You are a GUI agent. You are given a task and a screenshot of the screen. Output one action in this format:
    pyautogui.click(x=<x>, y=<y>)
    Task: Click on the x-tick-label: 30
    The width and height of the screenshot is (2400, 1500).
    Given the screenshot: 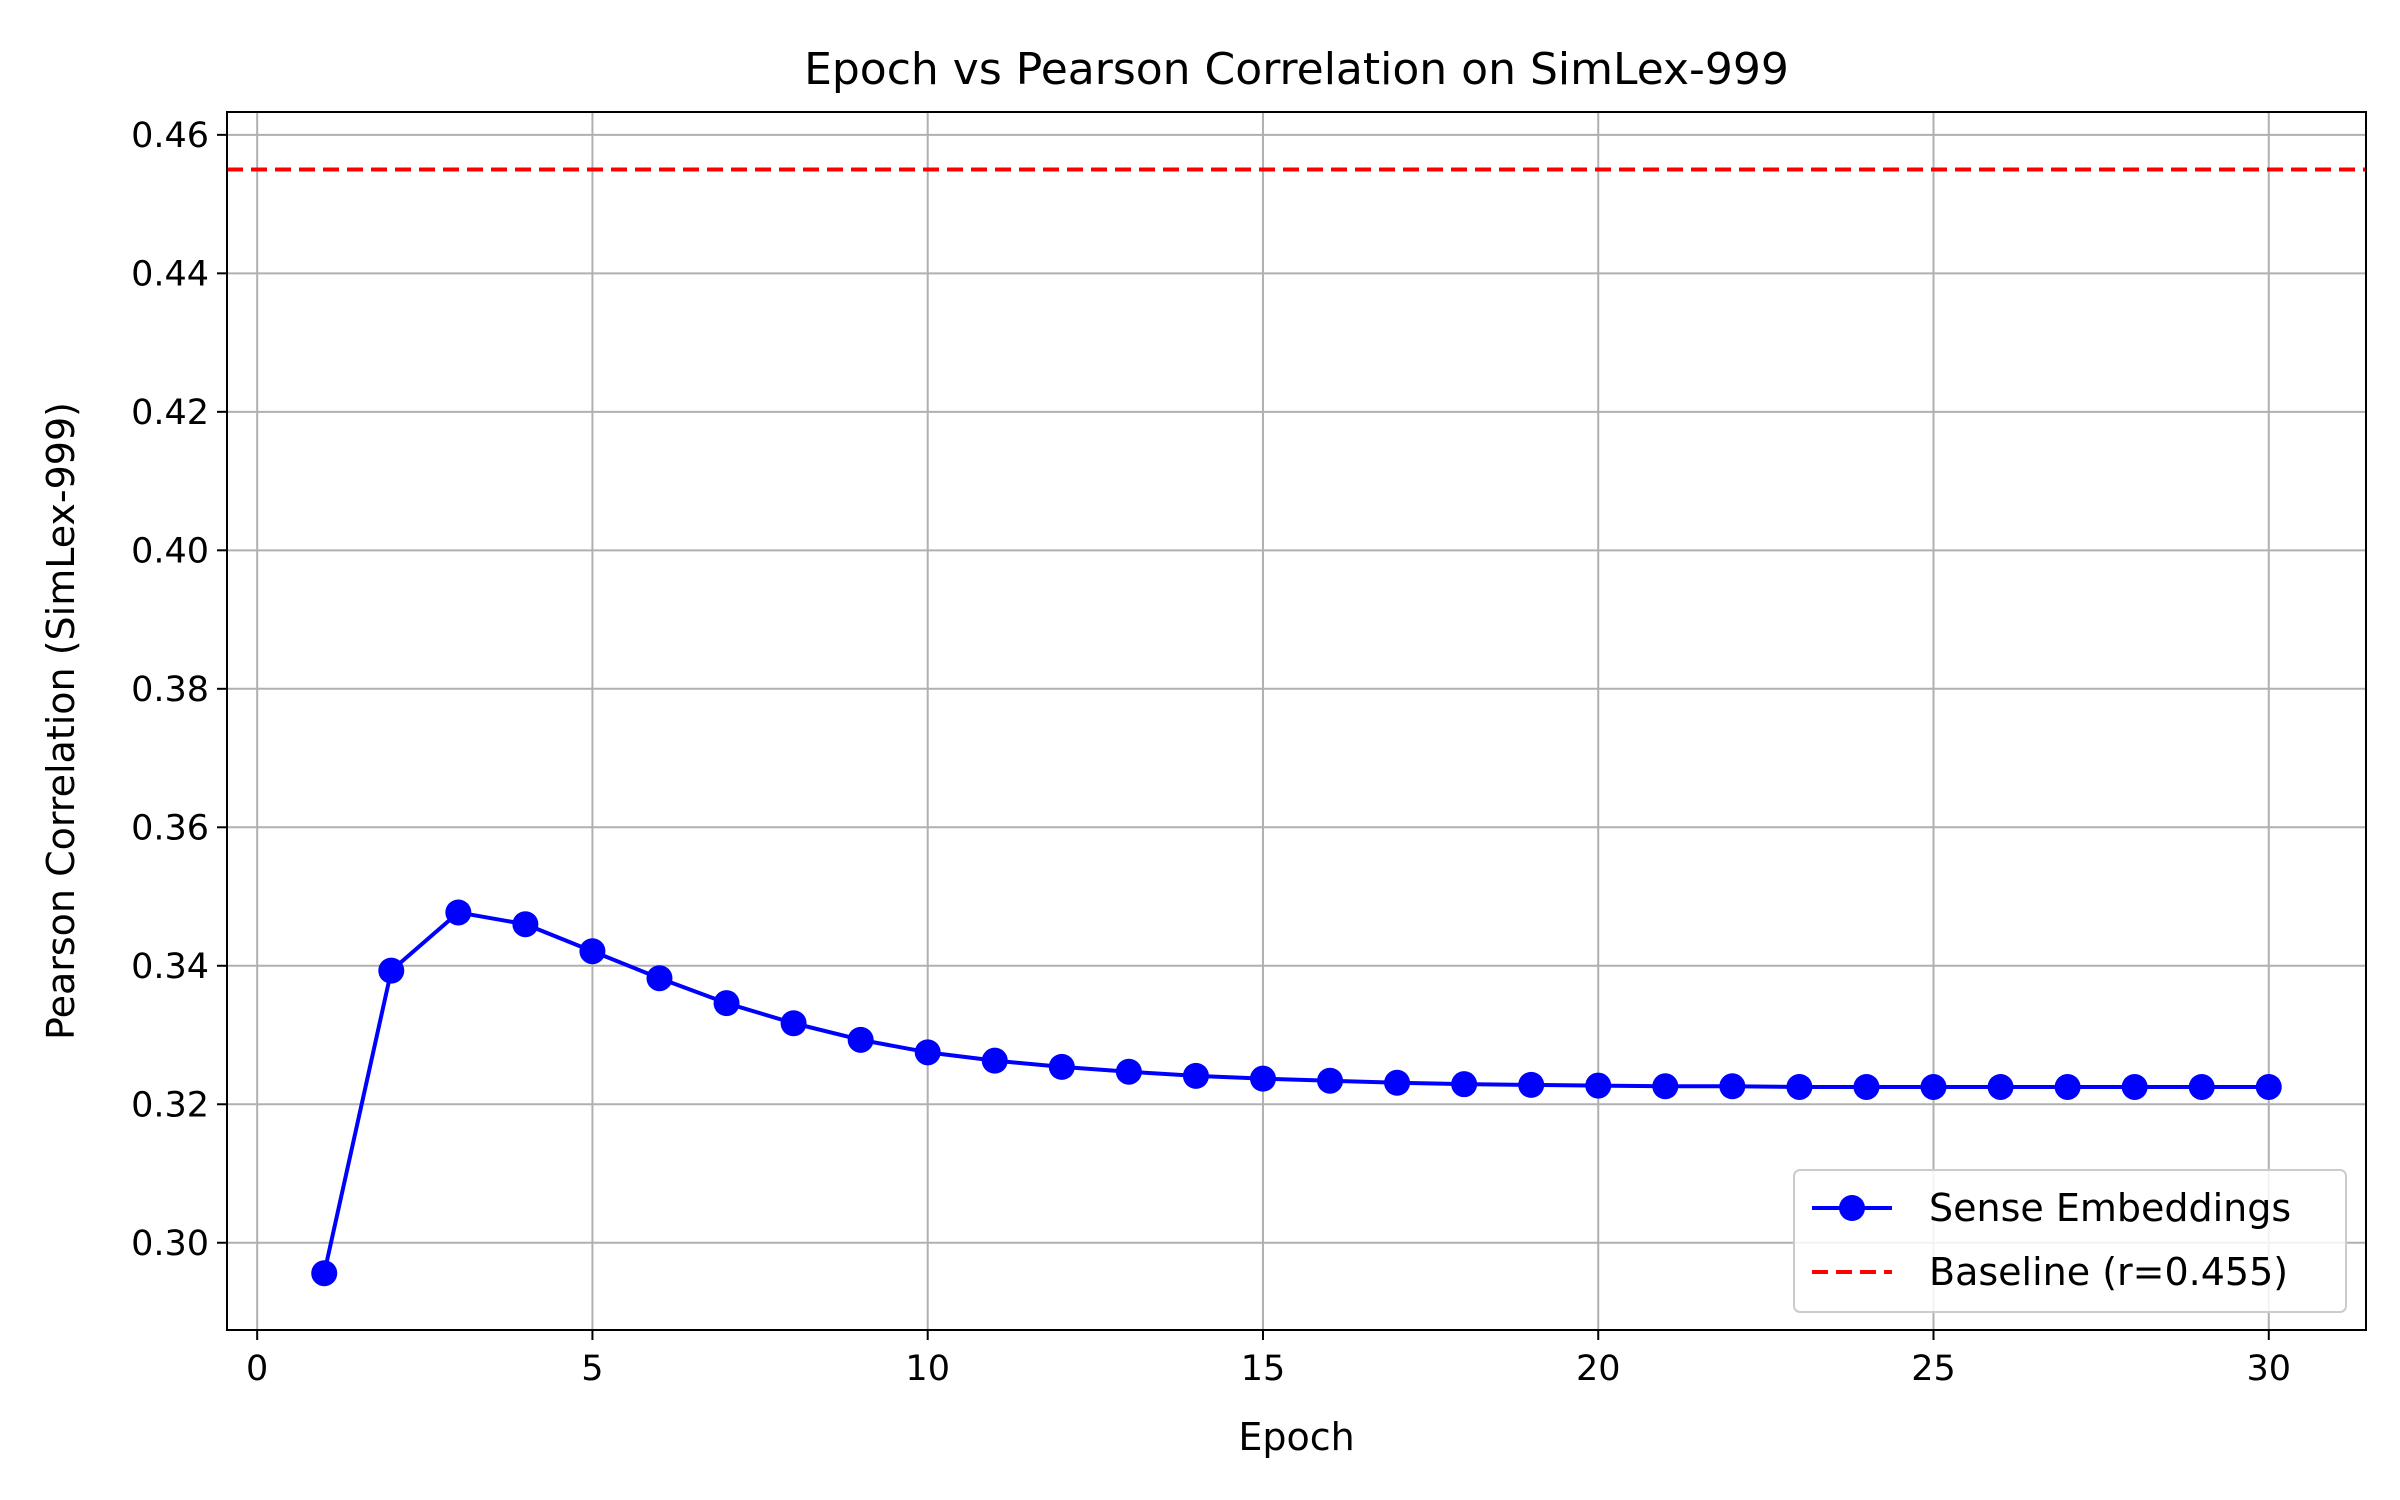 What is the action you would take?
    pyautogui.click(x=2268, y=1369)
    